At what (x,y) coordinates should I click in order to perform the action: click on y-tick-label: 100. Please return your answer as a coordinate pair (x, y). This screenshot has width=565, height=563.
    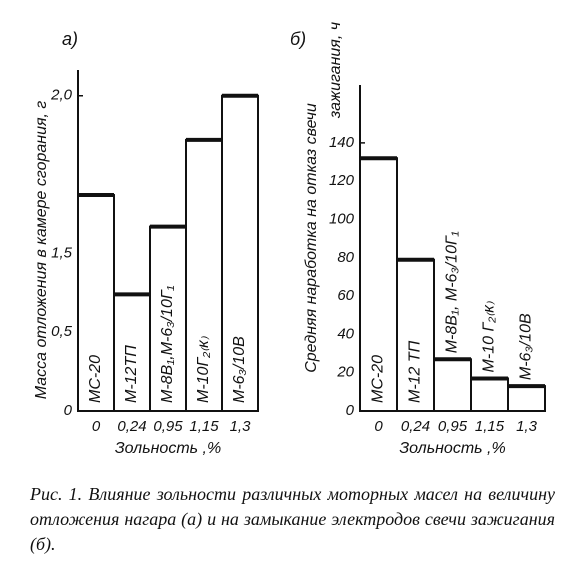
    Looking at the image, I should click on (342, 218).